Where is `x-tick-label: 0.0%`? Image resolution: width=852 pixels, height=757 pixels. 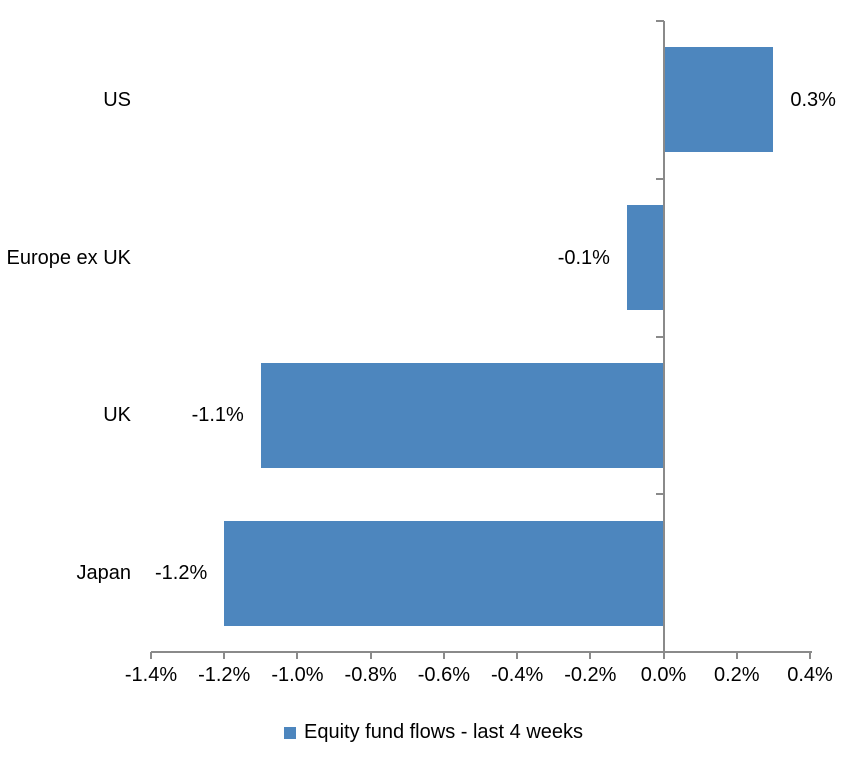
x-tick-label: 0.0% is located at coordinates (663, 675).